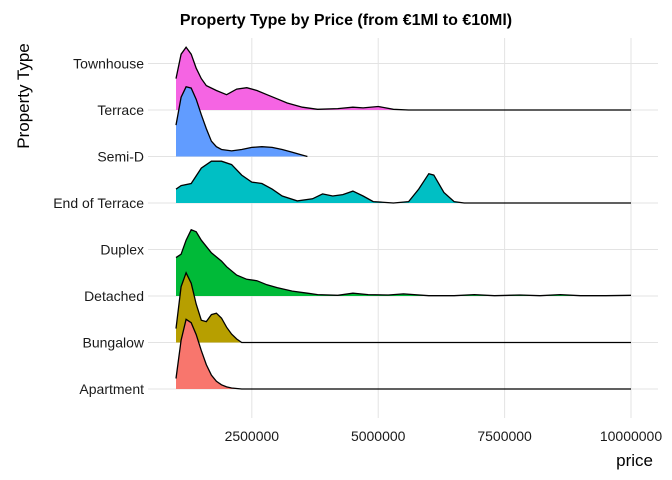 This screenshot has height=480, width=672. What do you see at coordinates (23, 96) in the screenshot?
I see `y-axis-label: Property Type` at bounding box center [23, 96].